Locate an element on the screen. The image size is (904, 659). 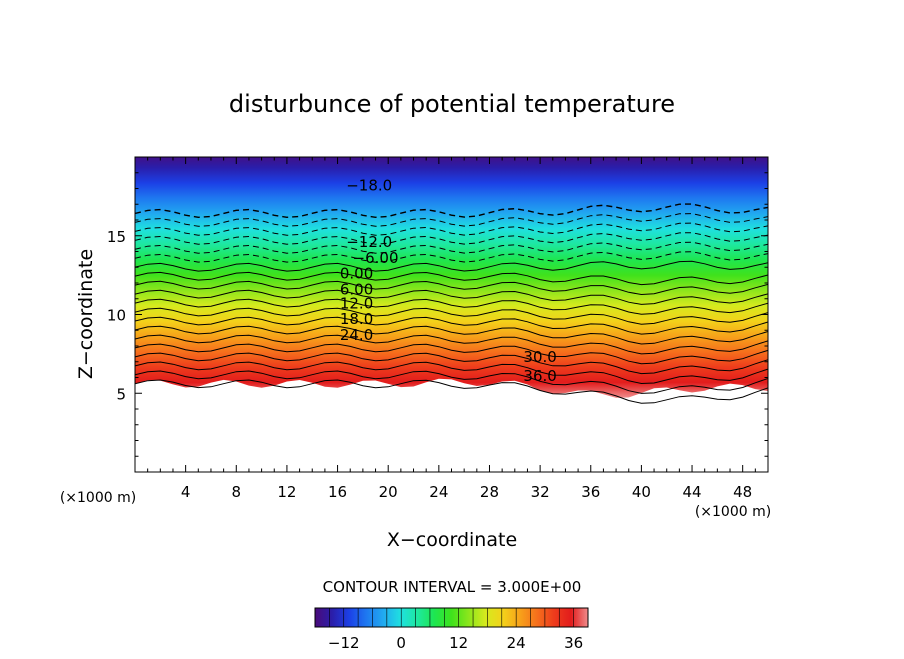
contour-label: 12.0 is located at coordinates (356, 303).